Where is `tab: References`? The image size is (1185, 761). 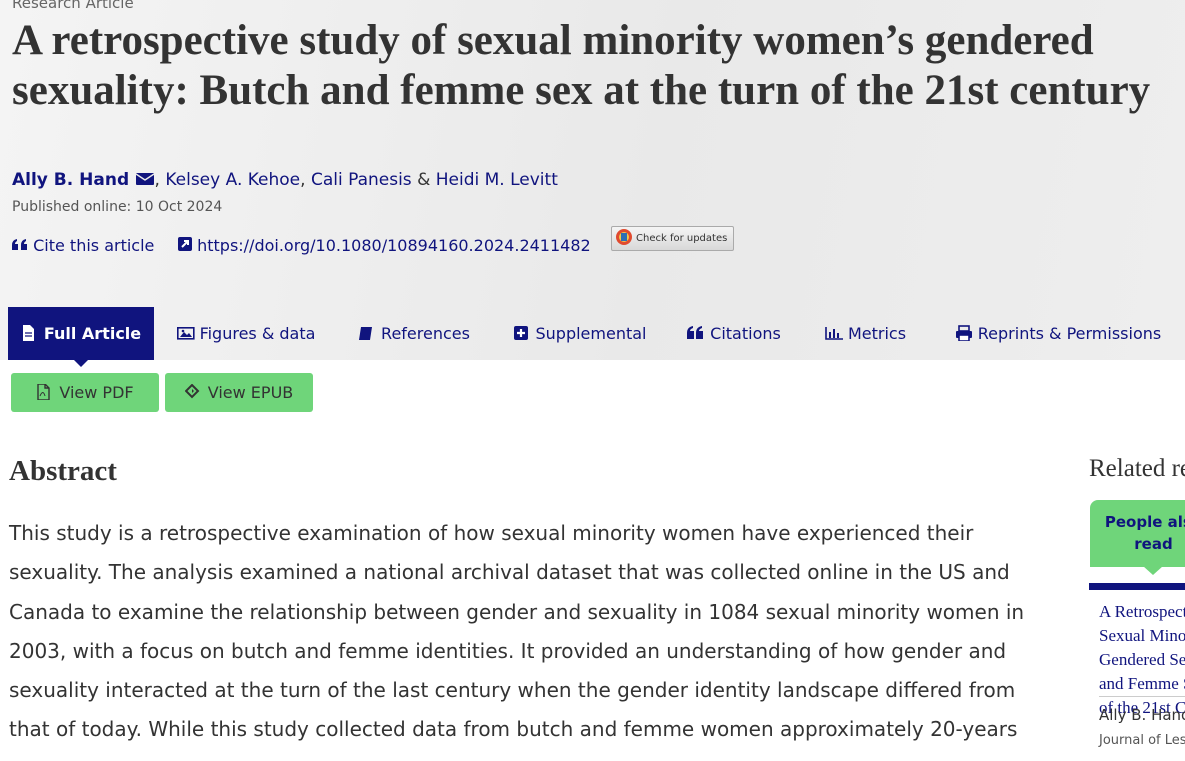 tab: References is located at coordinates (414, 333).